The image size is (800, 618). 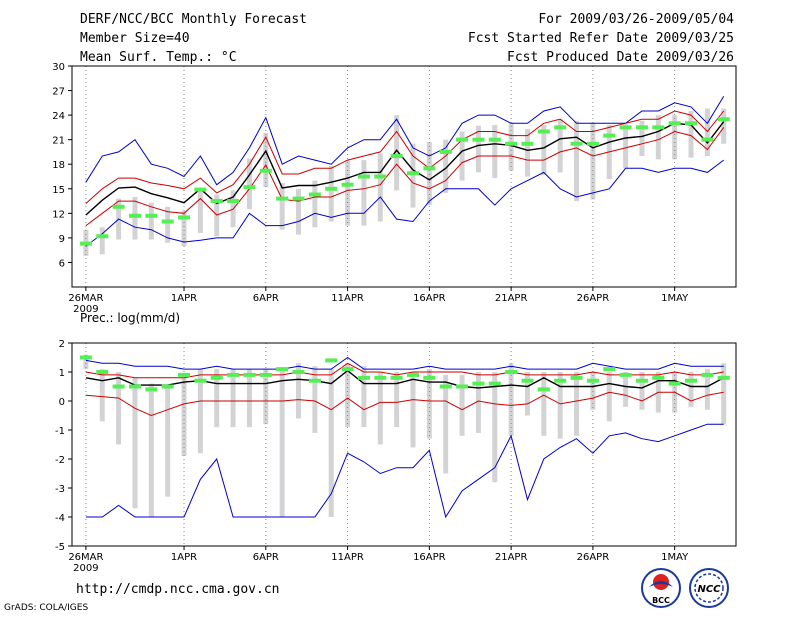 What do you see at coordinates (404, 363) in the screenshot?
I see `precip-series-max` at bounding box center [404, 363].